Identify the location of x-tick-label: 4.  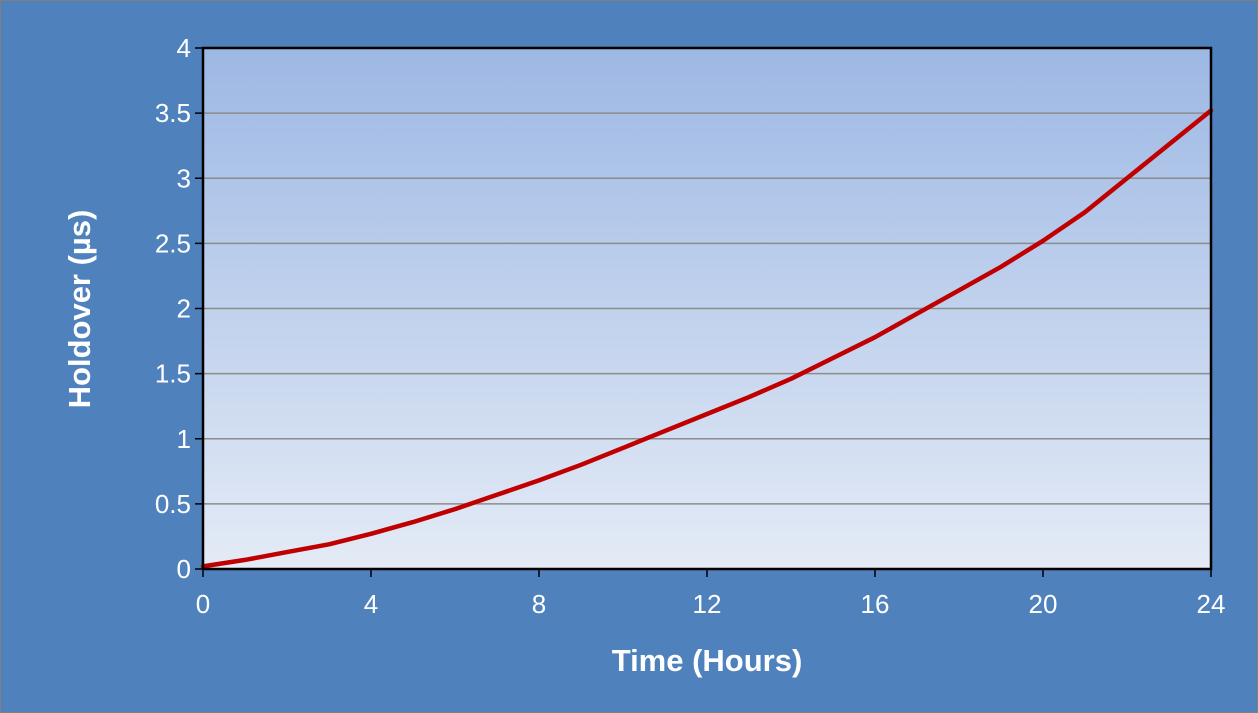
(371, 604).